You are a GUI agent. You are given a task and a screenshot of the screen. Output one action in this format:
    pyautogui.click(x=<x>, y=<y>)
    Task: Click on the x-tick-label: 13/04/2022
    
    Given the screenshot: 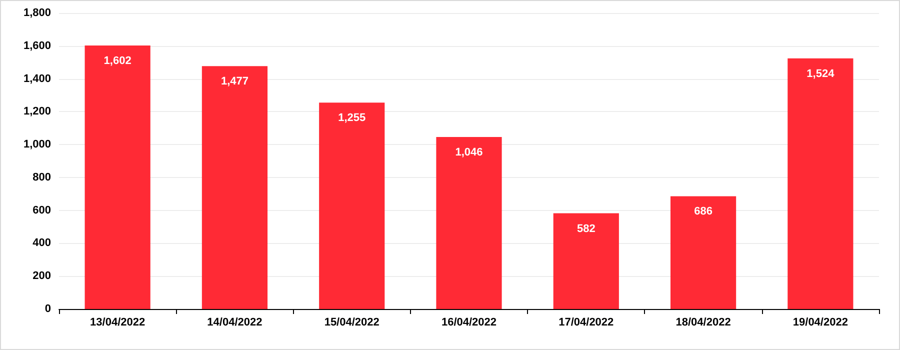 What is the action you would take?
    pyautogui.click(x=118, y=322)
    